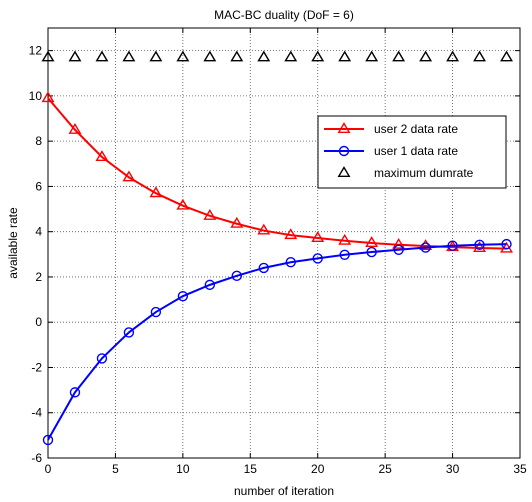 The width and height of the screenshot is (532, 502). I want to click on legend-label: user 1 data rate, so click(416, 151).